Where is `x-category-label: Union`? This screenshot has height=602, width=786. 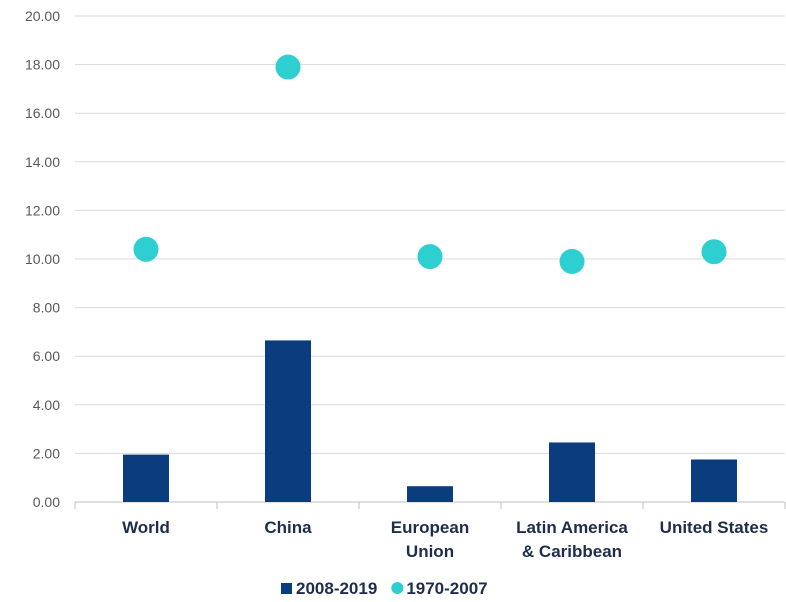 x-category-label: Union is located at coordinates (430, 551).